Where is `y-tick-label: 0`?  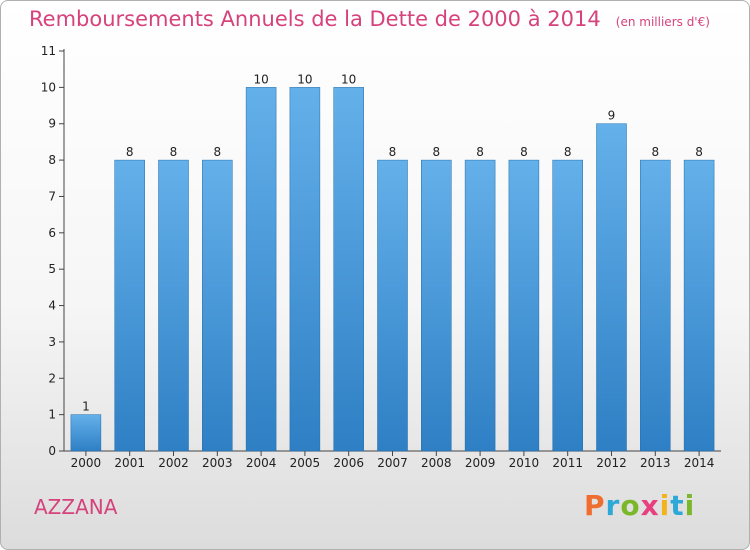 y-tick-label: 0 is located at coordinates (52, 451).